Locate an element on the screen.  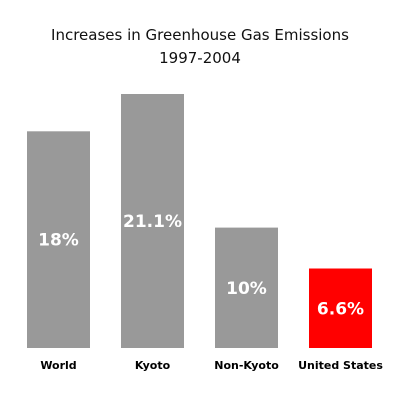
category-label: United States is located at coordinates (340, 365).